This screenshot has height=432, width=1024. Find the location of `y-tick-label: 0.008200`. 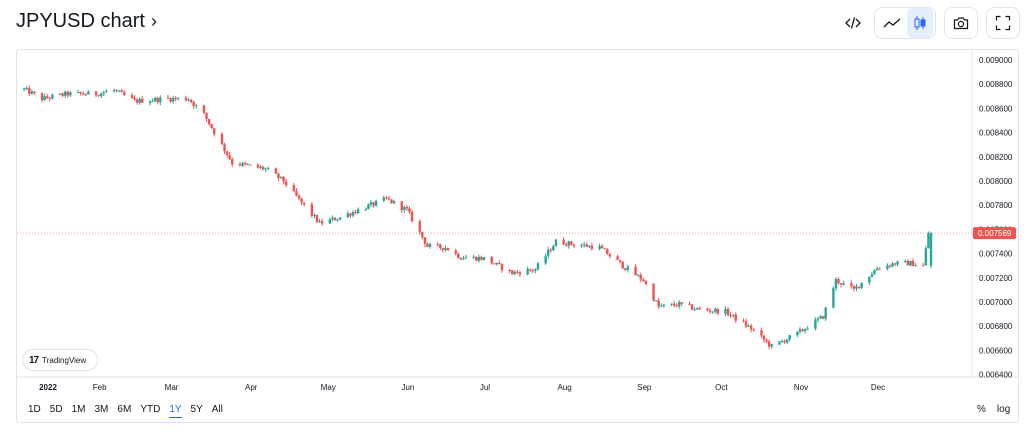

y-tick-label: 0.008200 is located at coordinates (996, 157).